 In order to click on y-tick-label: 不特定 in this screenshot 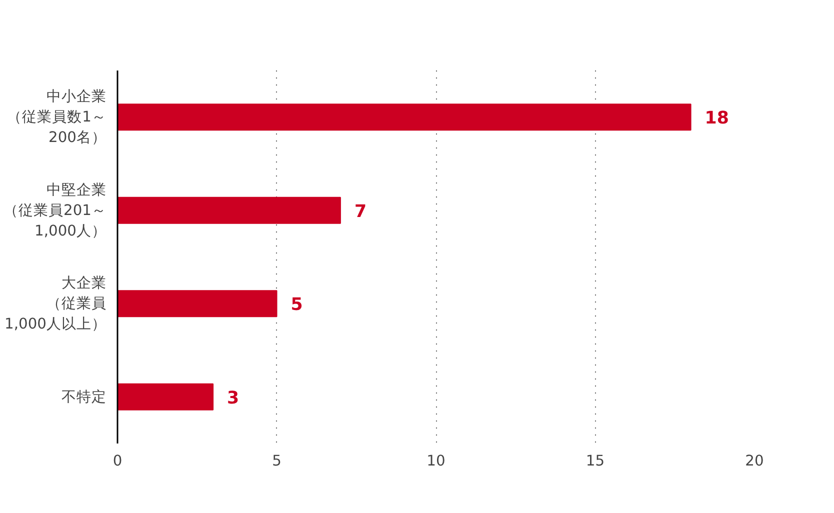, I will do `click(84, 397)`.